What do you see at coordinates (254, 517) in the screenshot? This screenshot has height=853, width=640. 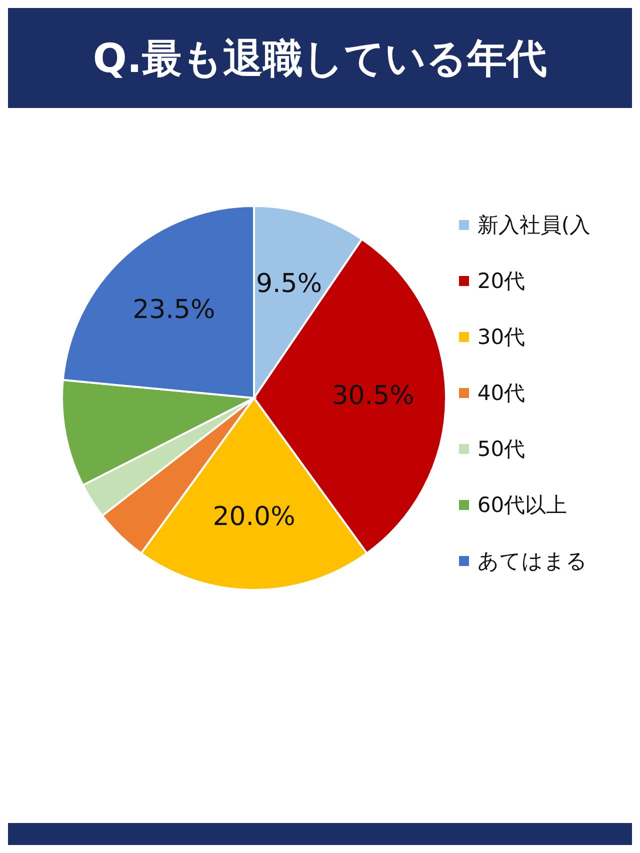 I see `data-label: 20.0%` at bounding box center [254, 517].